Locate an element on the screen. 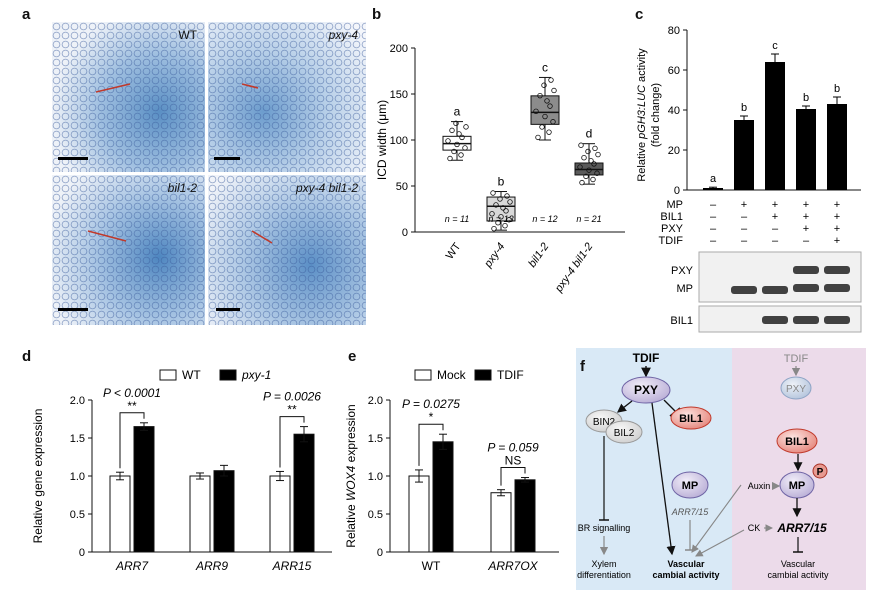 This screenshot has width=888, height=603. y-axis-label: Relative gene expression is located at coordinates (38, 476).